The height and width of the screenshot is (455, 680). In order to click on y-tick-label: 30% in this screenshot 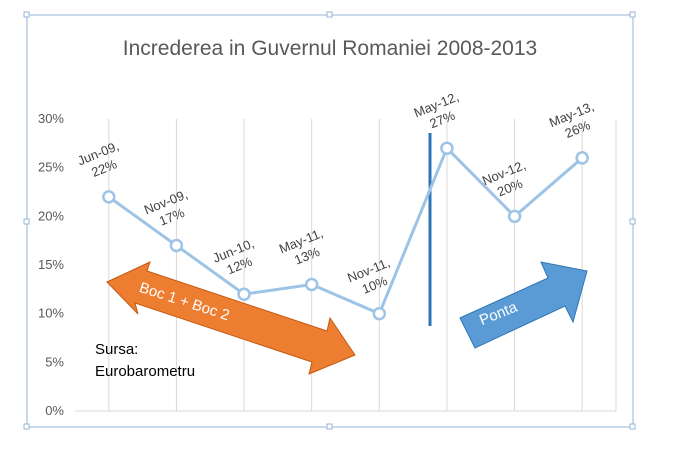, I will do `click(51, 118)`.